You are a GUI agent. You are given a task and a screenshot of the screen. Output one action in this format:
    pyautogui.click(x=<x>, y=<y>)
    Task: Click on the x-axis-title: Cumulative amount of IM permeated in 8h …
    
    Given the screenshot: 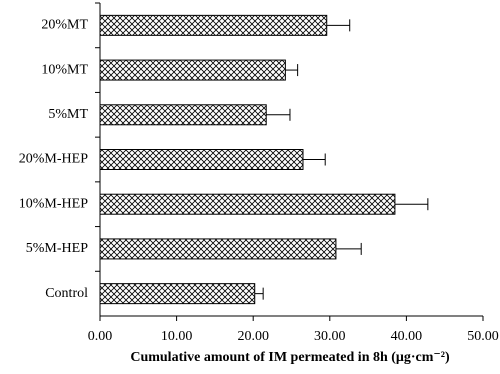 What is the action you would take?
    pyautogui.click(x=290, y=357)
    